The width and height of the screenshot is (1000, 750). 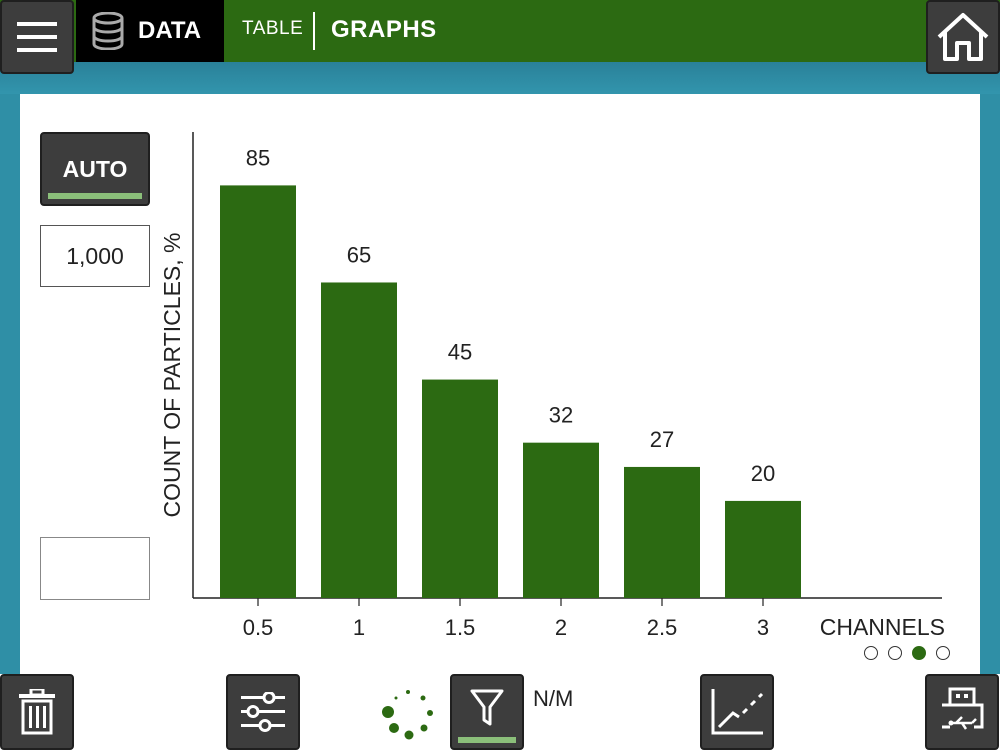 I want to click on trash-icon, so click(x=37, y=712).